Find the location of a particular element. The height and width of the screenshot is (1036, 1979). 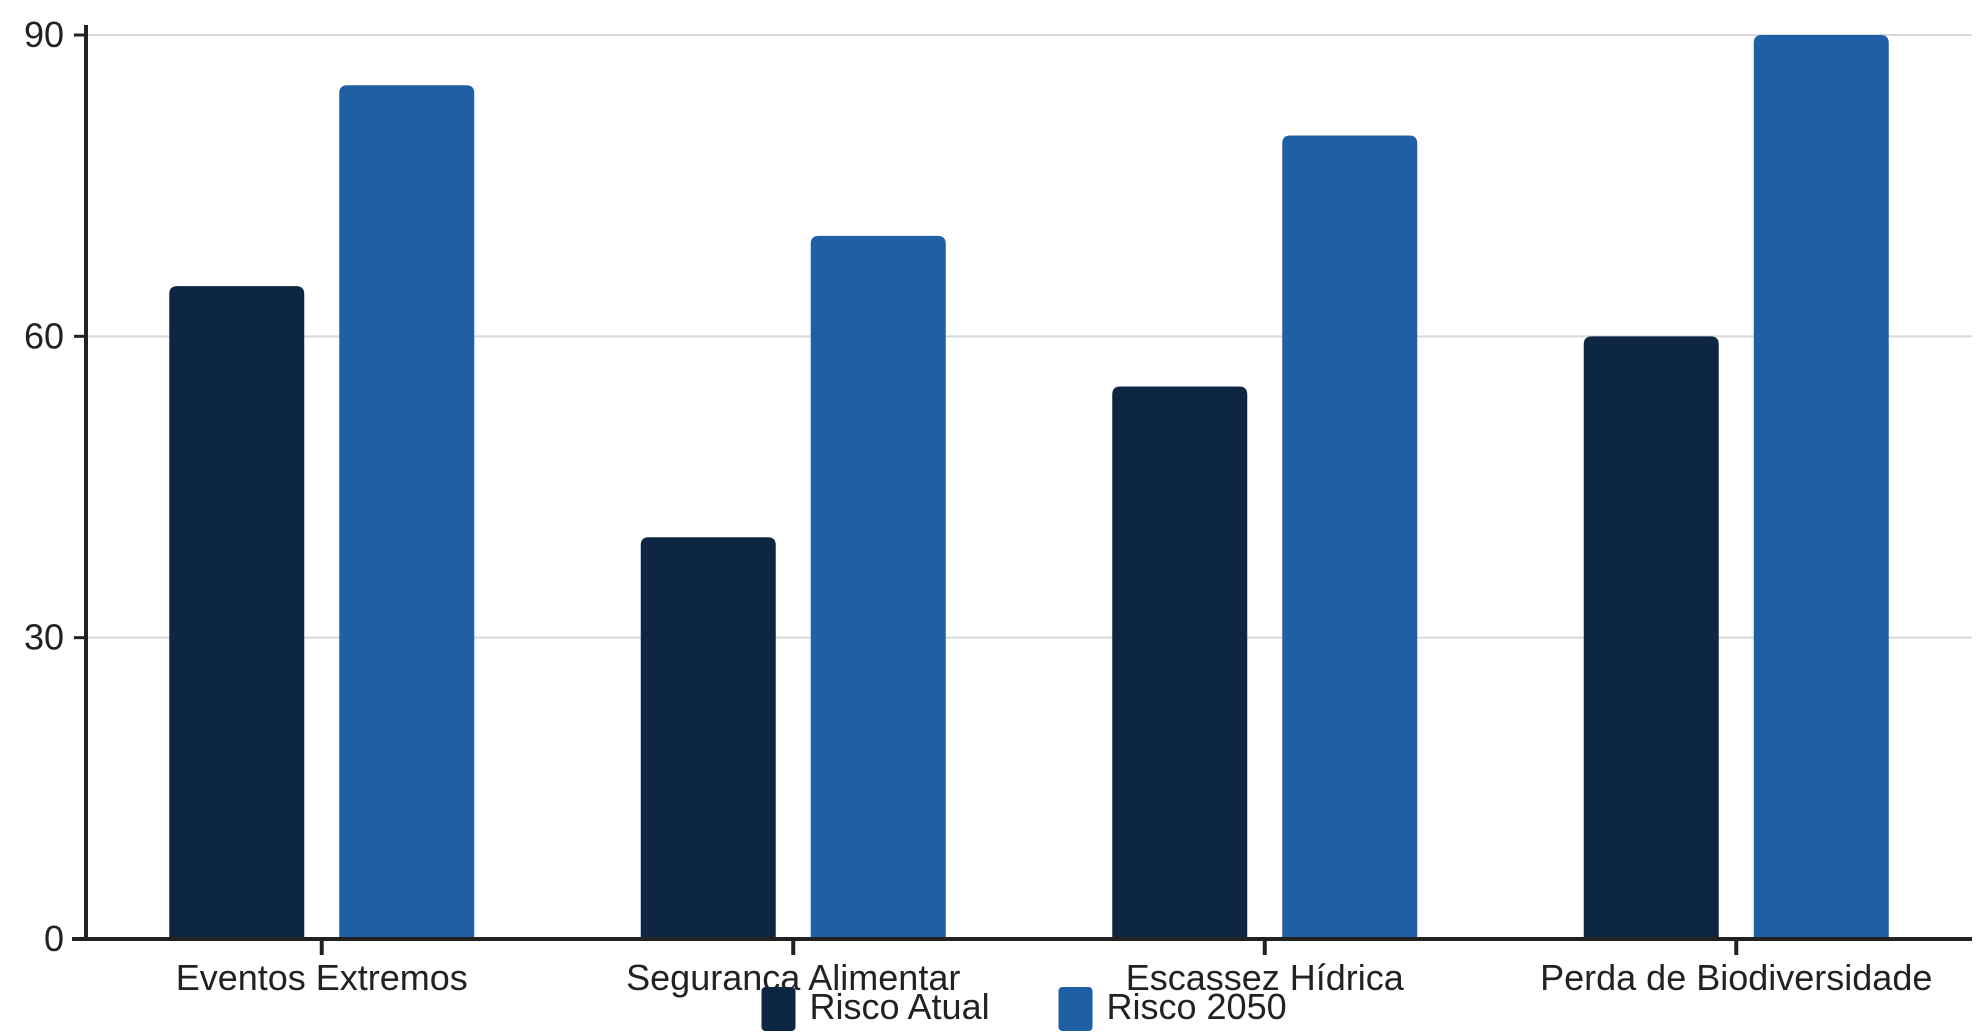

x-tick-label: Escassez Hídrica is located at coordinates (1265, 977).